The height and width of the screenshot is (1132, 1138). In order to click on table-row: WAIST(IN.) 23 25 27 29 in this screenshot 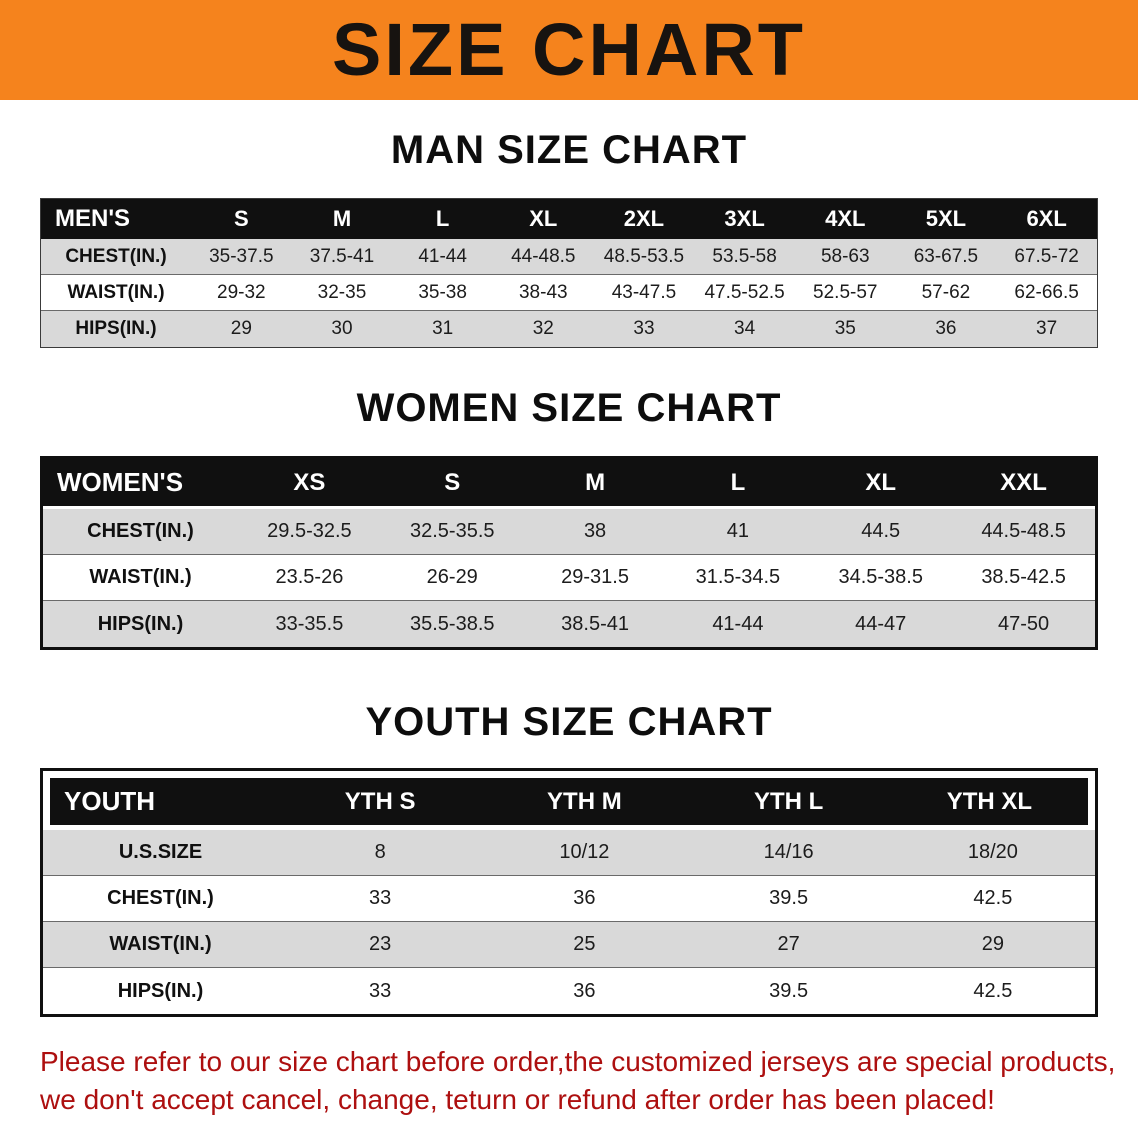, I will do `click(569, 945)`.